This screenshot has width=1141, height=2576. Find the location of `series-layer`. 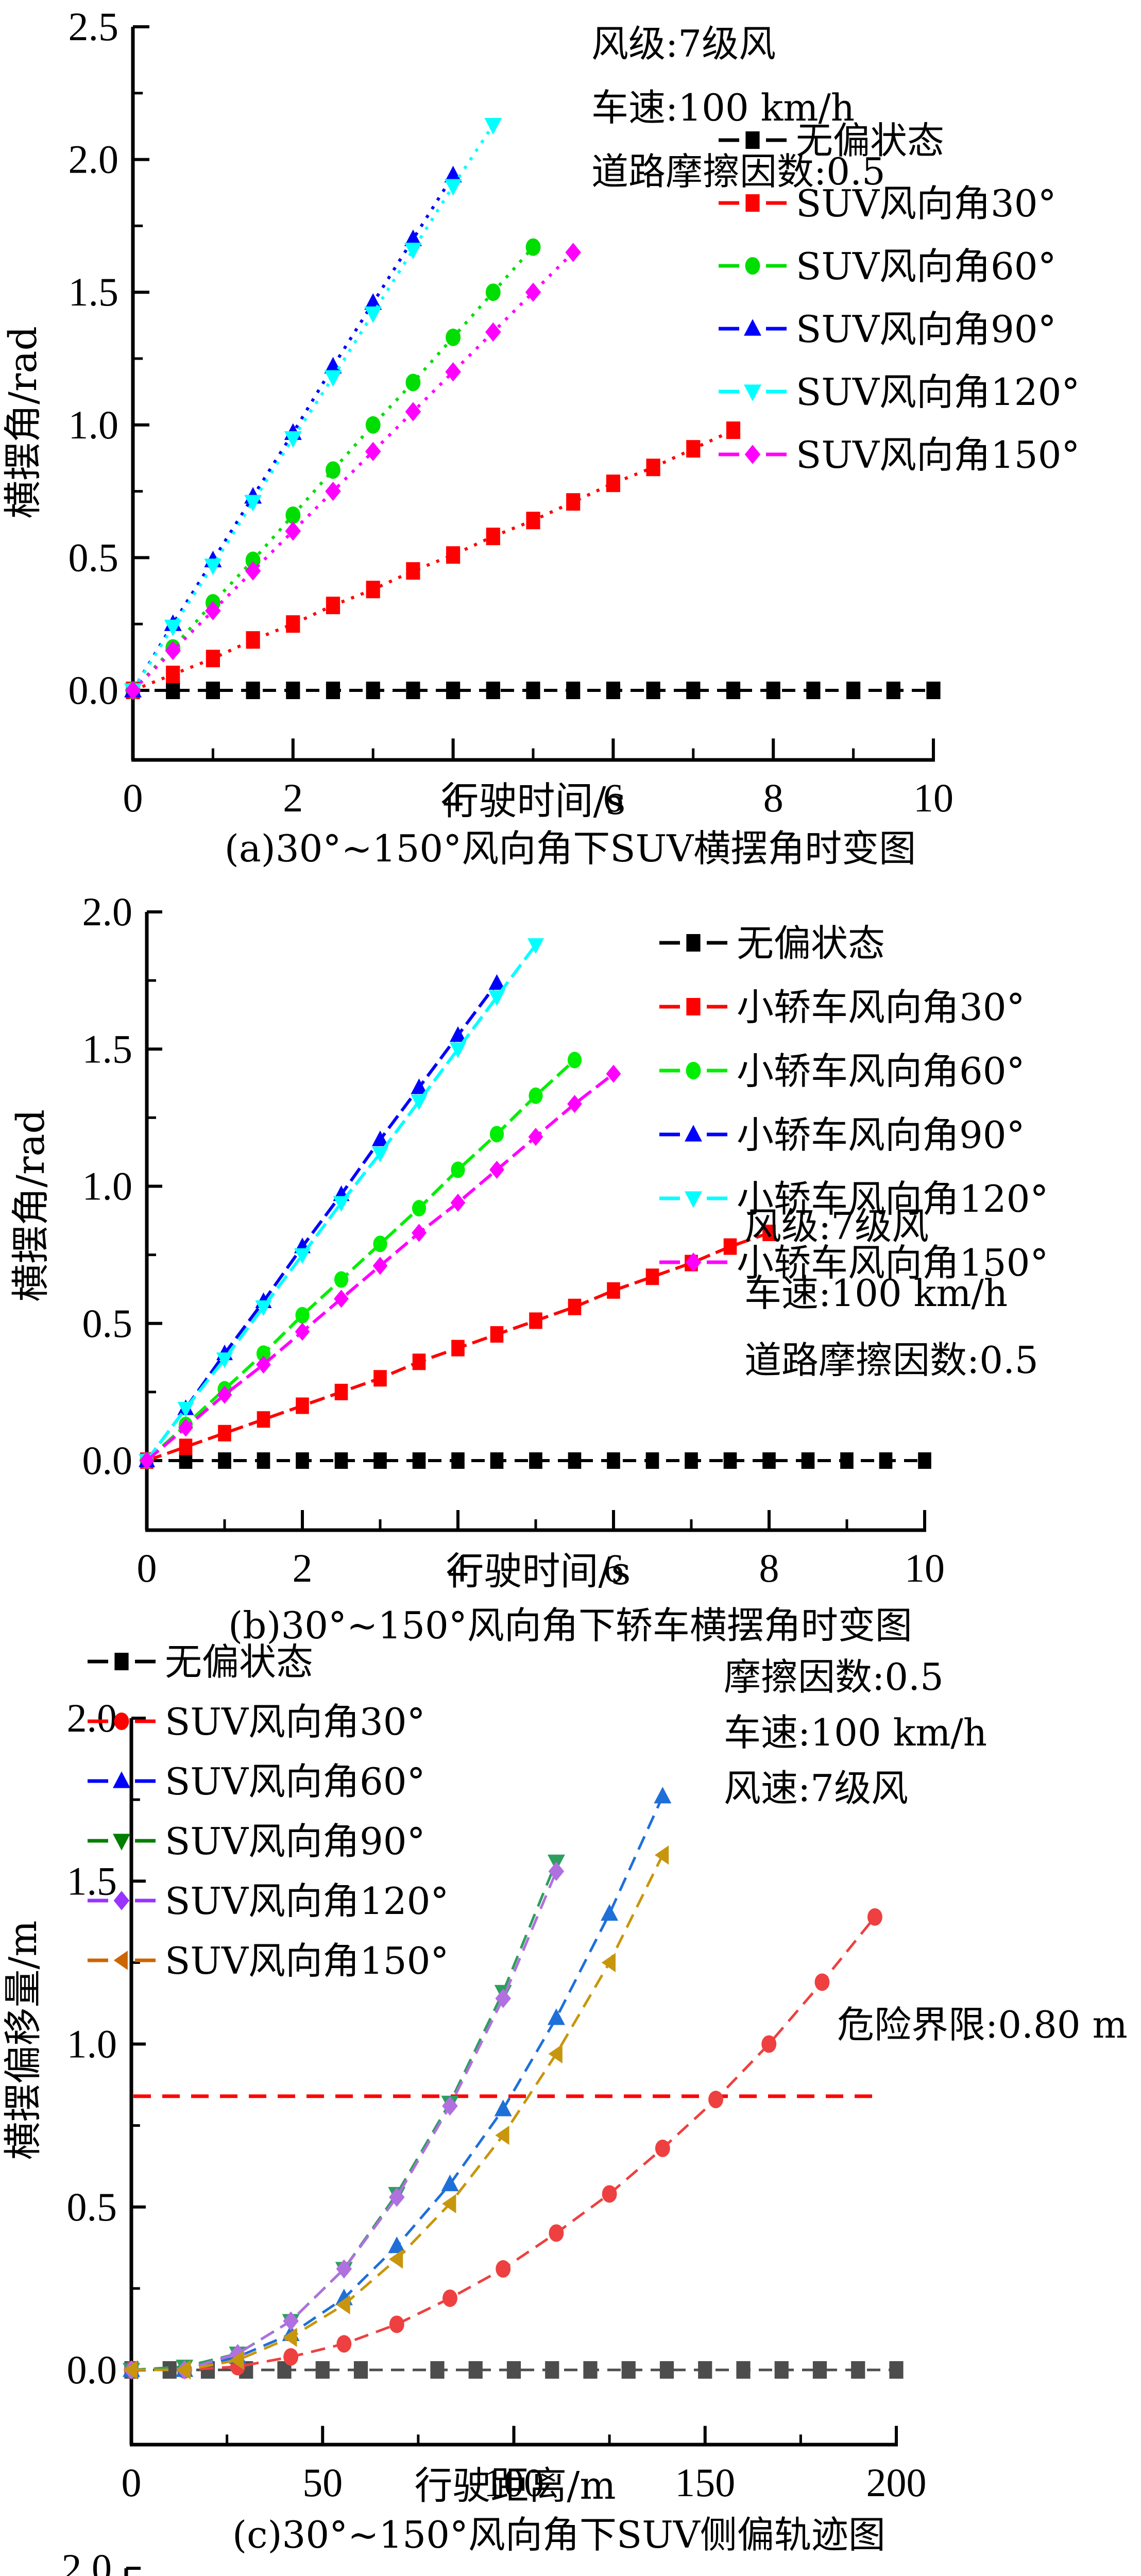

series-layer is located at coordinates (535, 1204).